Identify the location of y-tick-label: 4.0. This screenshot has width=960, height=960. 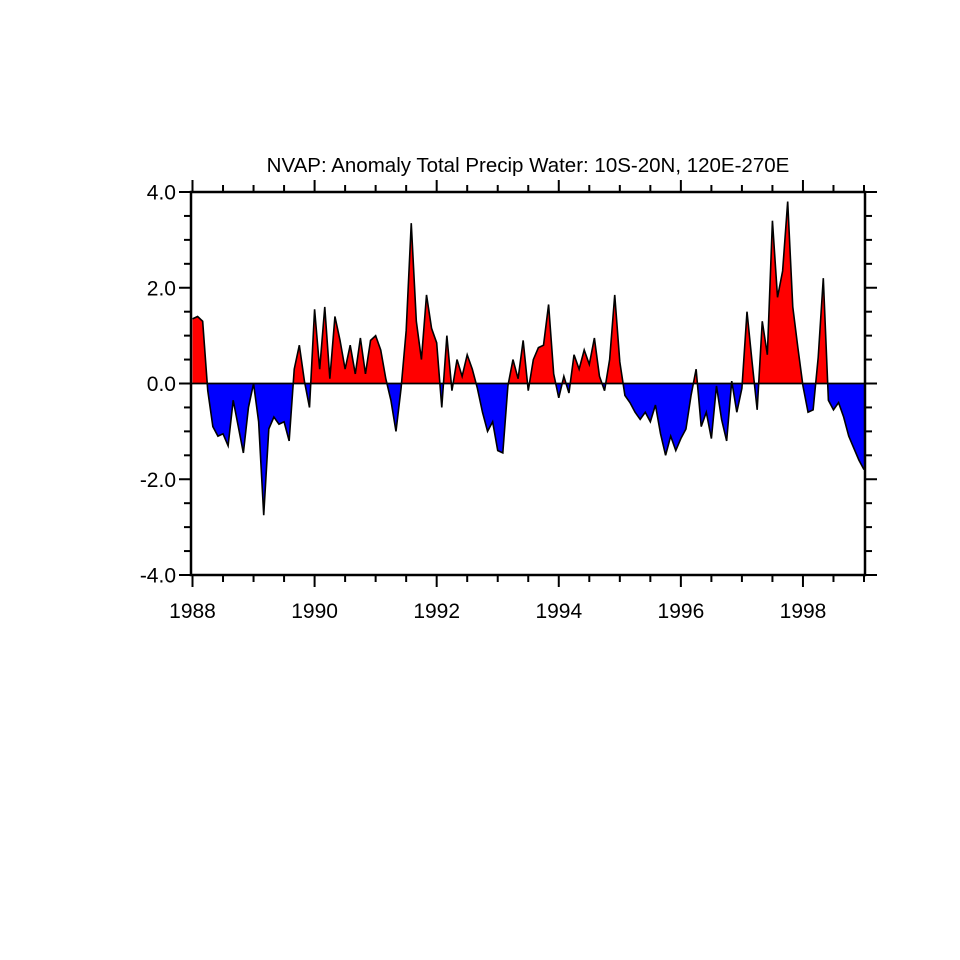
(161, 193).